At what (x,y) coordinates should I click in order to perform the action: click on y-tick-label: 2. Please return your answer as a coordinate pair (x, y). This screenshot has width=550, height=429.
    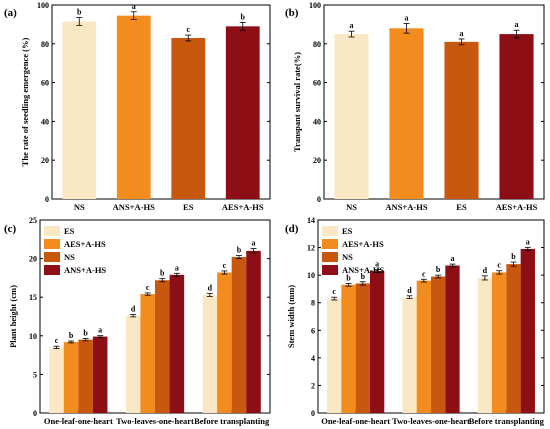
    Looking at the image, I should click on (313, 385).